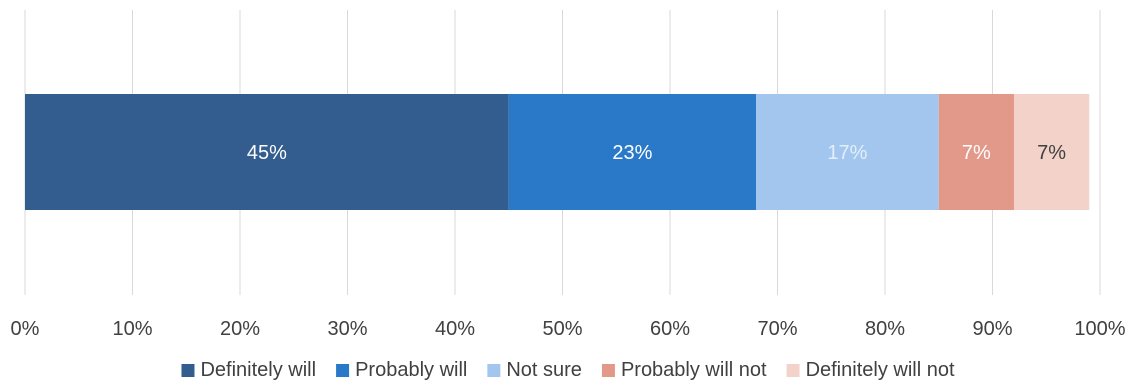  What do you see at coordinates (562, 329) in the screenshot?
I see `x-tick-label: 50%` at bounding box center [562, 329].